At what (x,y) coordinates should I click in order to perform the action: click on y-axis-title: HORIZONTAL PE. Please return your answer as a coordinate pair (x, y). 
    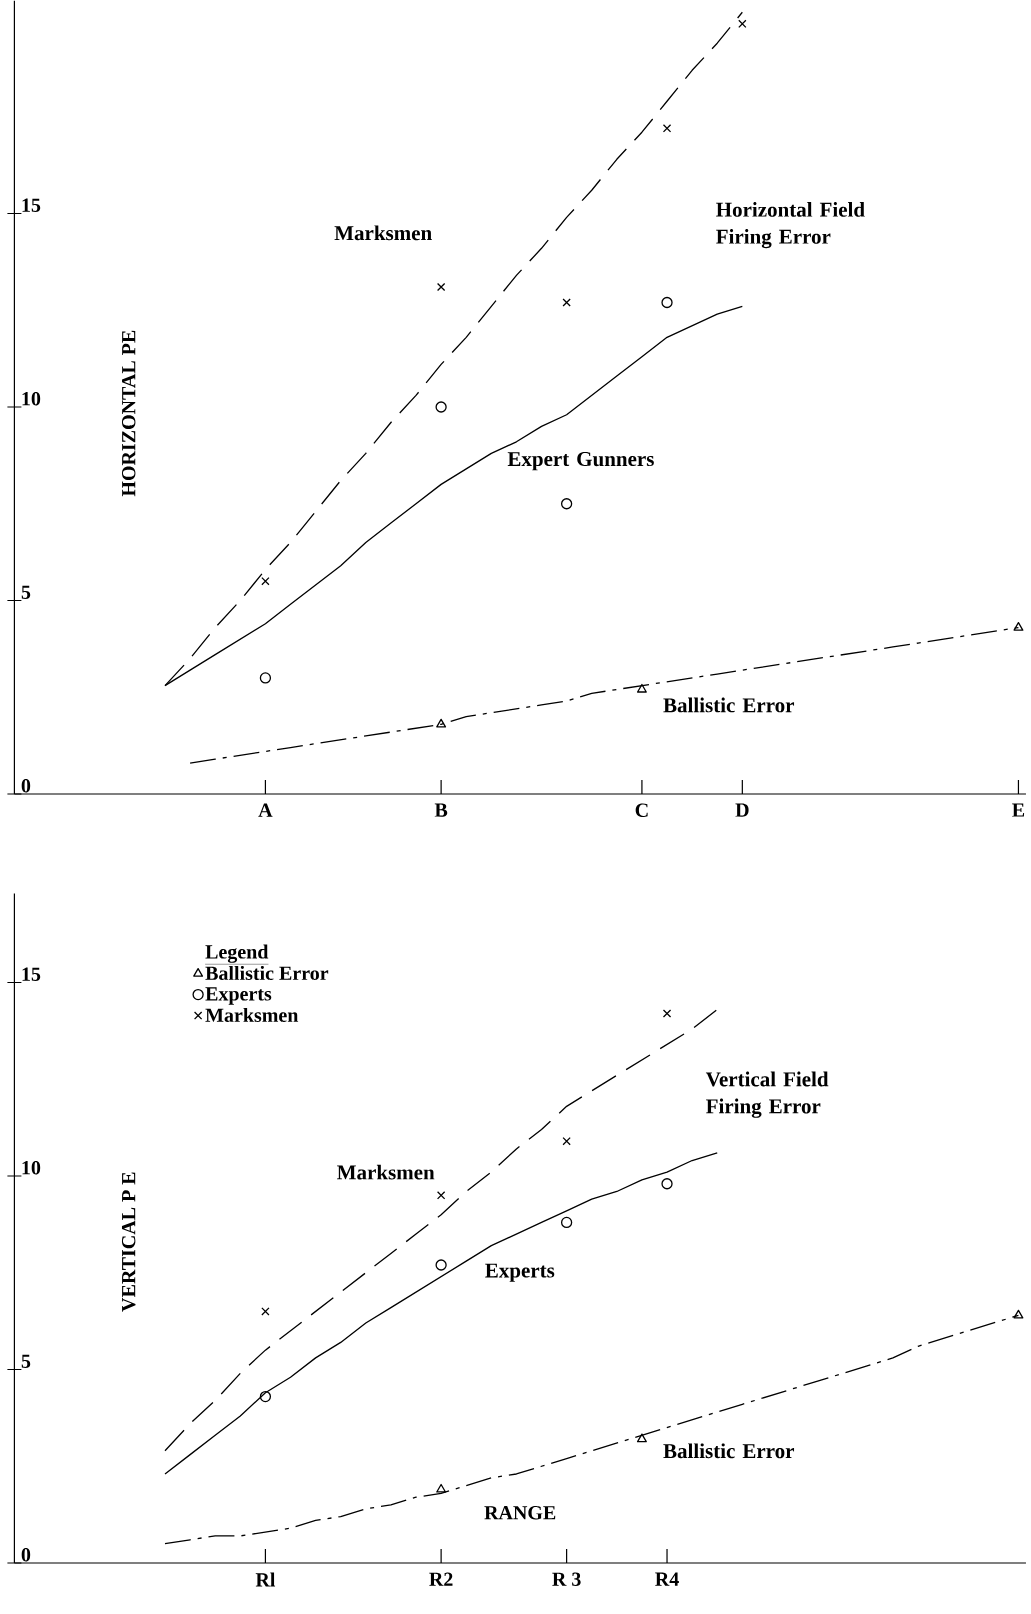
    Looking at the image, I should click on (129, 413).